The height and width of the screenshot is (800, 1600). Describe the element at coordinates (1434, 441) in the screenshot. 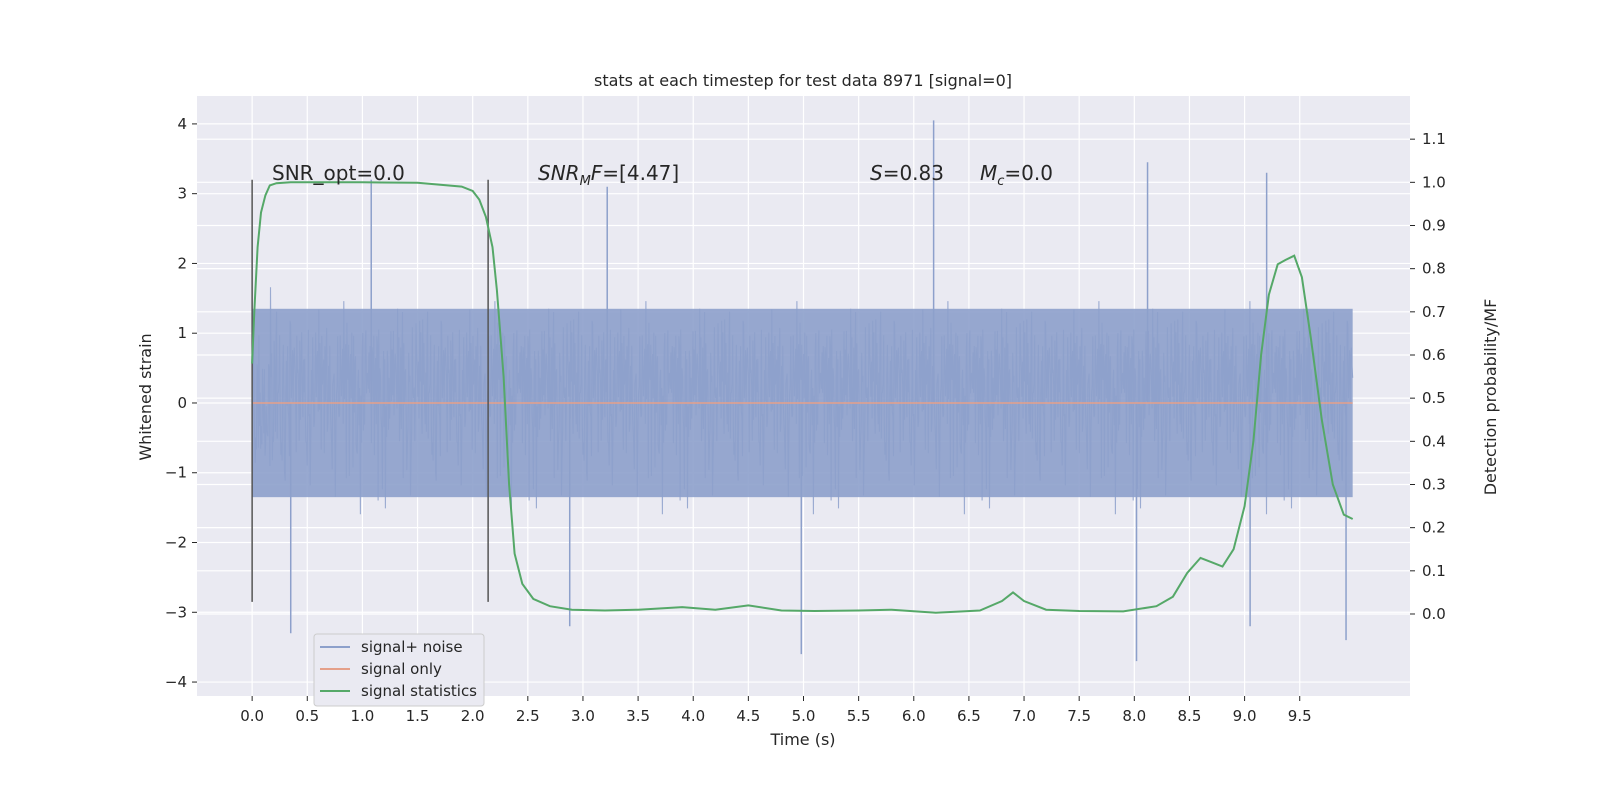

I see `y-tick-label-right: 0.4` at that location.